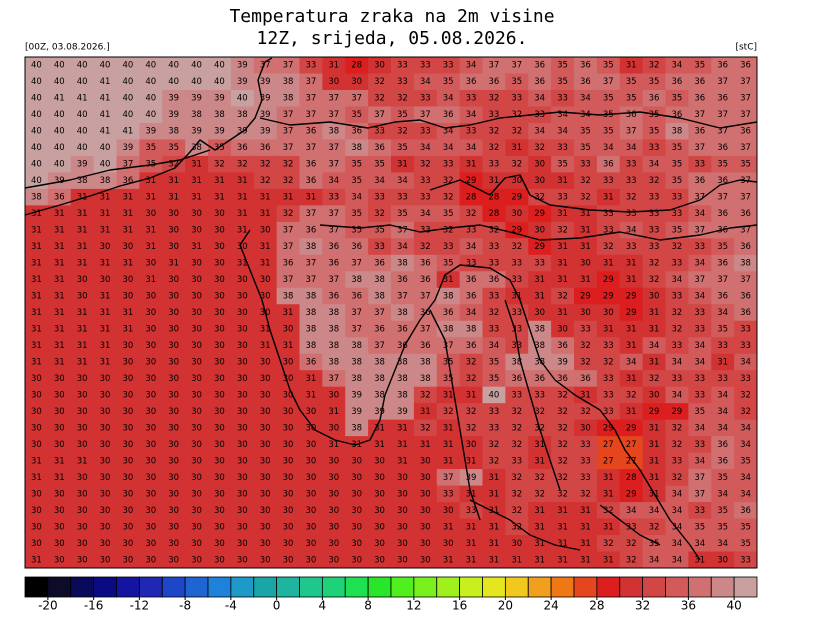 Image resolution: width=820 pixels, height=619 pixels. Describe the element at coordinates (82, 132) in the screenshot. I see `cell-value: 40` at that location.